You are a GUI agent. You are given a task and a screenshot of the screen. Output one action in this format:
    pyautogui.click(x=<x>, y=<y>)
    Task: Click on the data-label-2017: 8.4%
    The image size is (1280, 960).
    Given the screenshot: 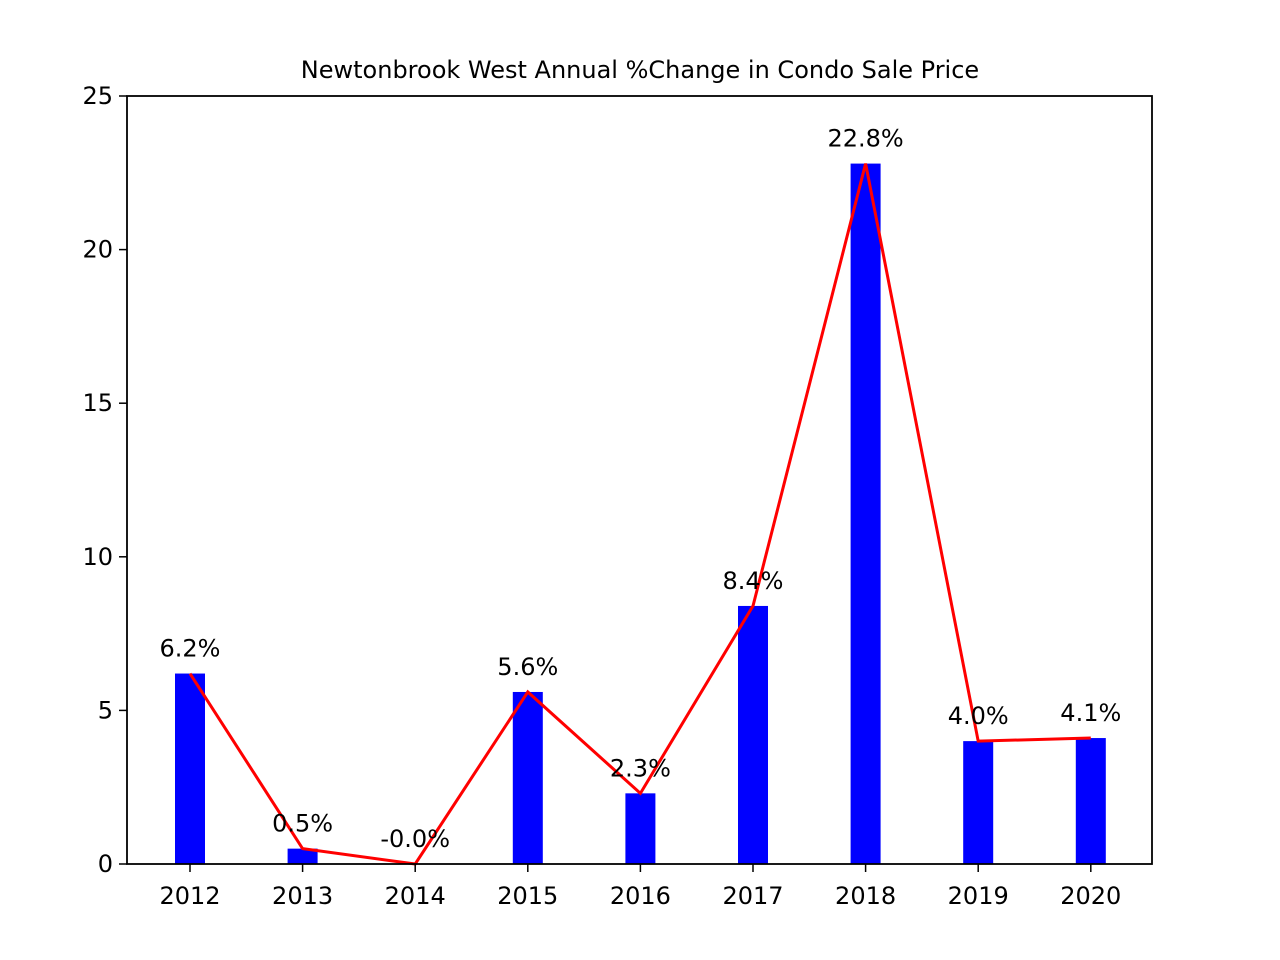 What is the action you would take?
    pyautogui.click(x=753, y=581)
    